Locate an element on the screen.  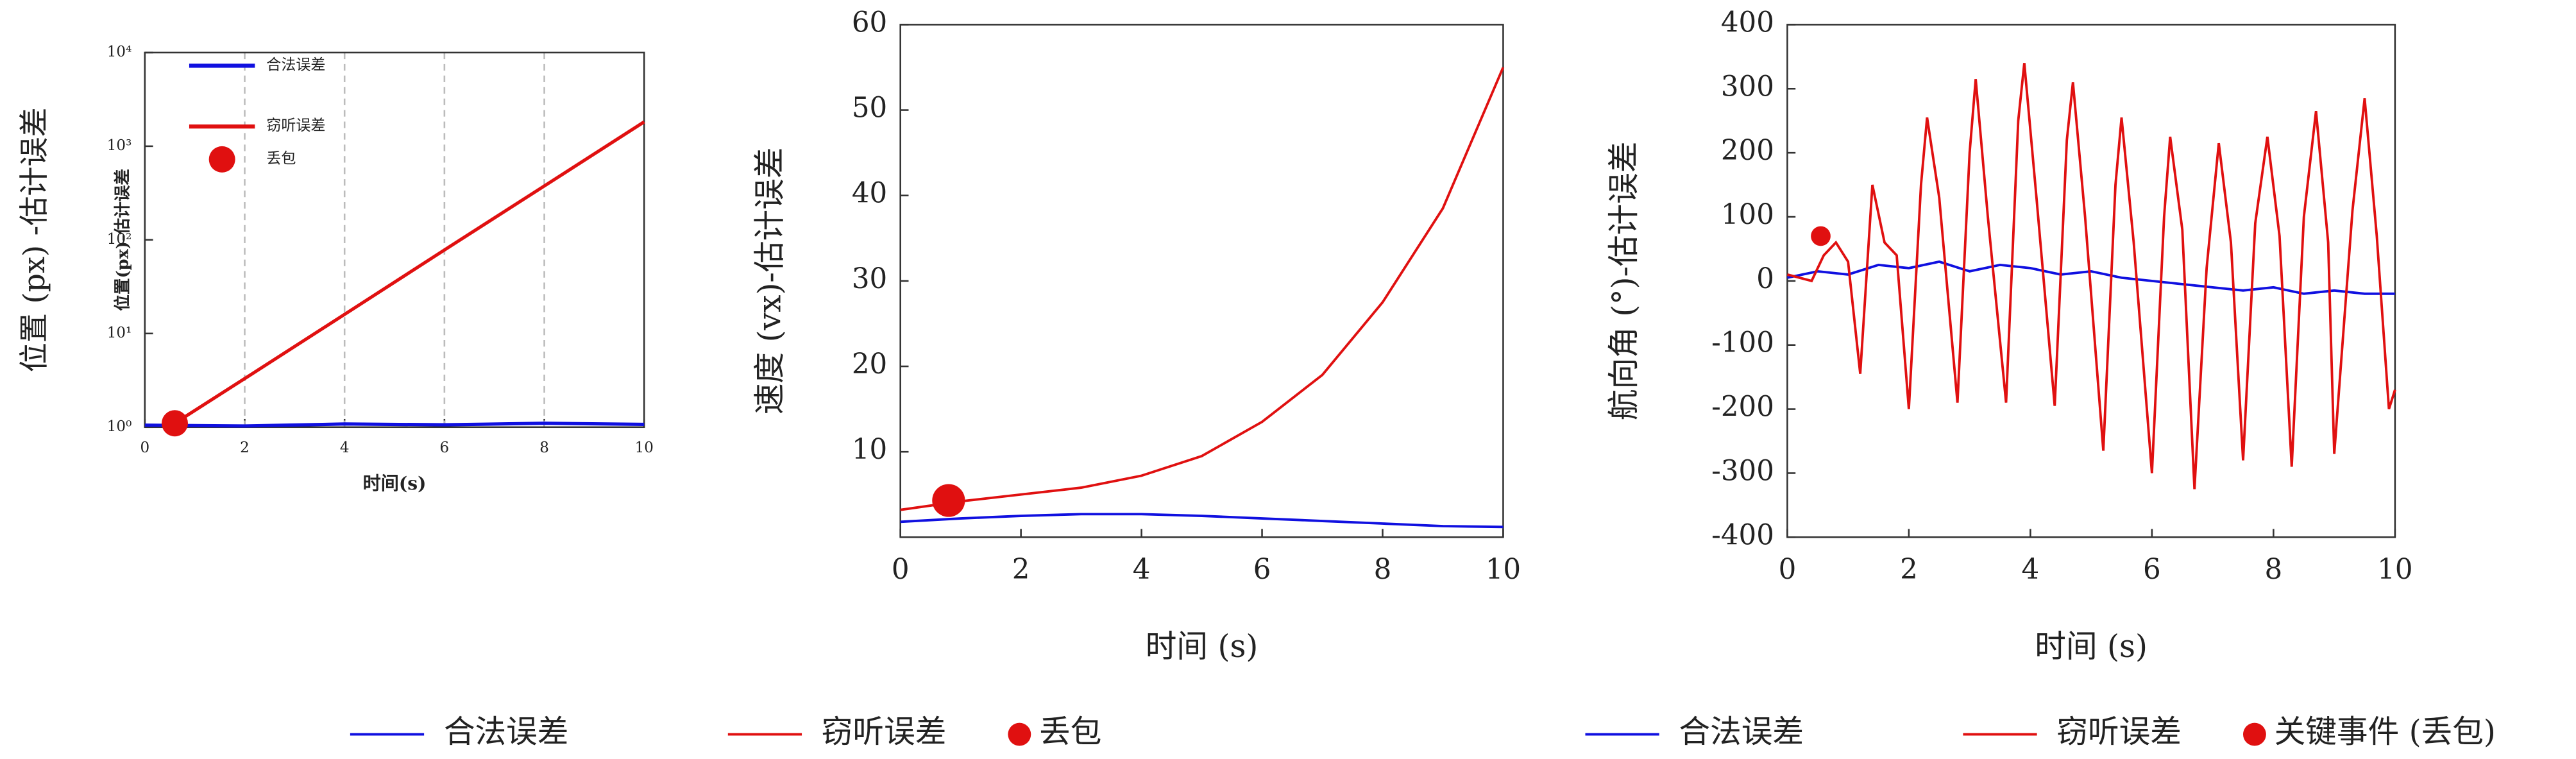
y-tick-label: 100 is located at coordinates (1747, 215).